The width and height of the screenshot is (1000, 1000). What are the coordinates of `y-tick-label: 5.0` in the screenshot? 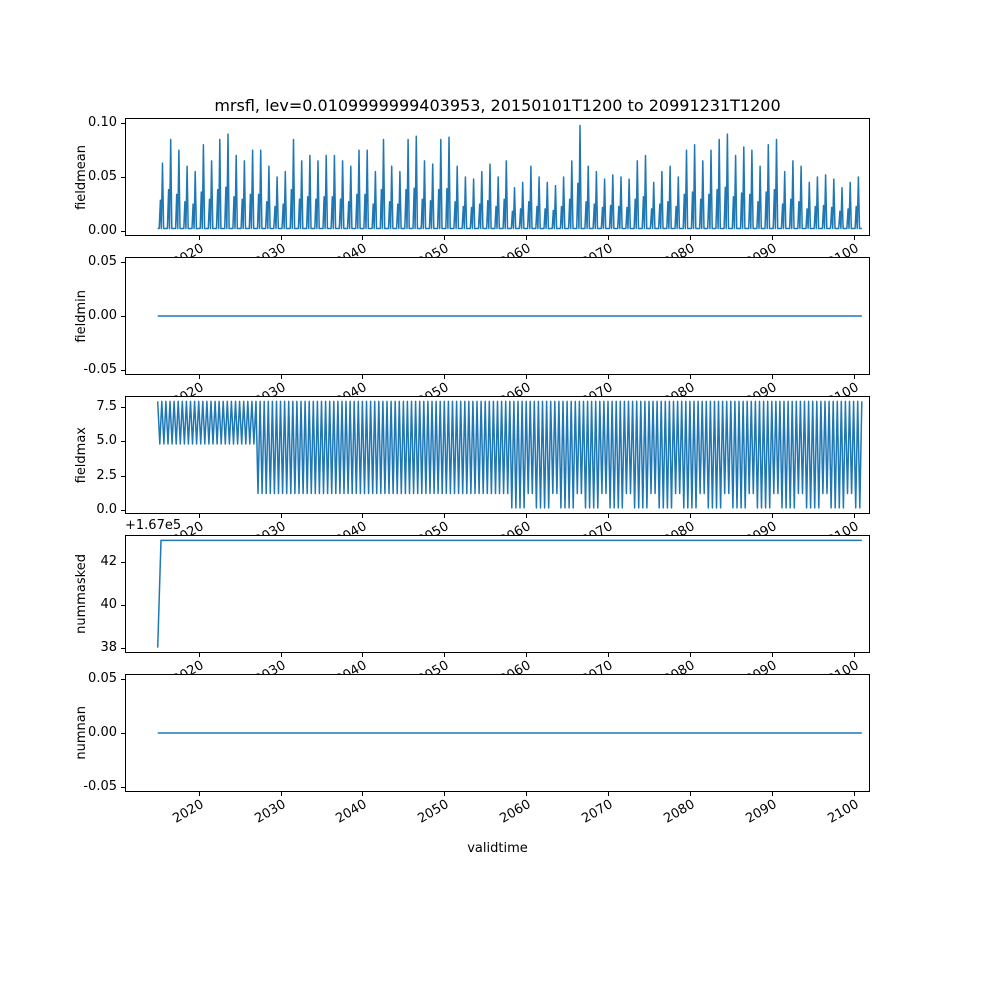 It's located at (106, 441).